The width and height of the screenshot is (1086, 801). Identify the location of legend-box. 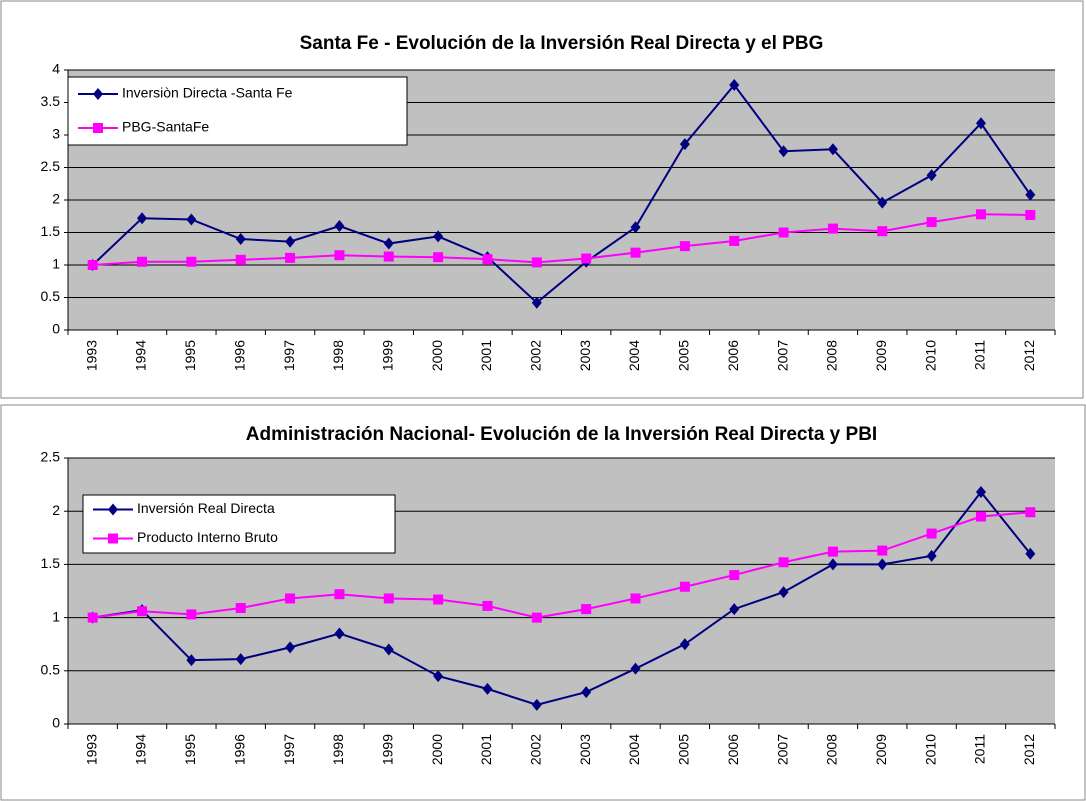
(239, 524).